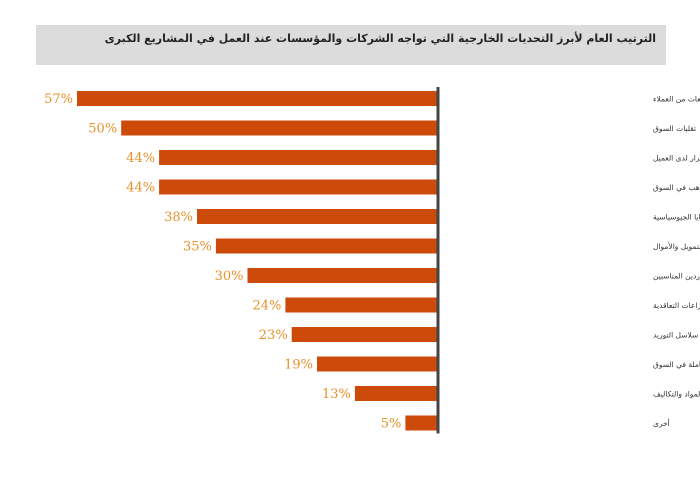 The height and width of the screenshot is (479, 700). Describe the element at coordinates (197, 247) in the screenshot. I see `value-label-6: 35%` at that location.